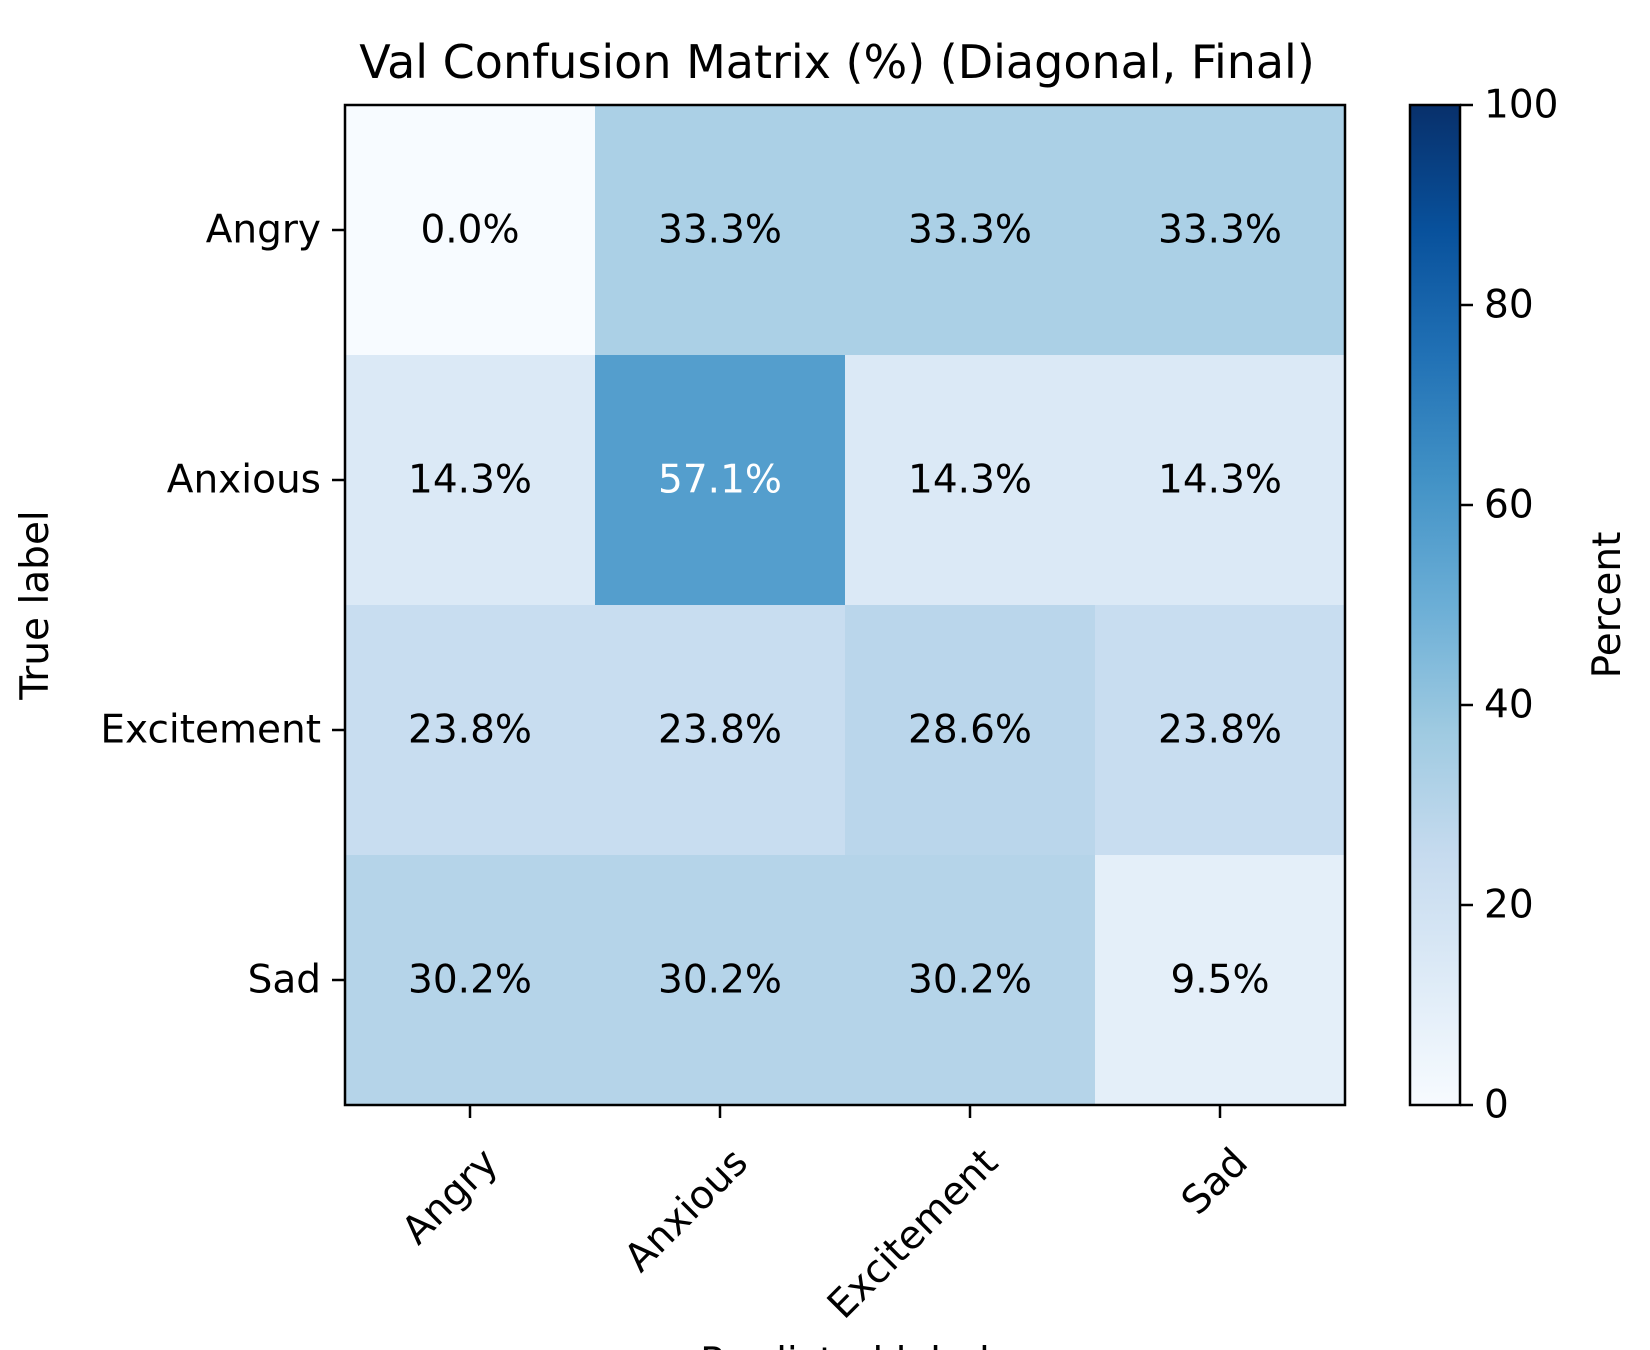 This screenshot has height=1350, width=1650. I want to click on colorbar-ticks: 0 20 40 60 80 100, so click(1509, 605).